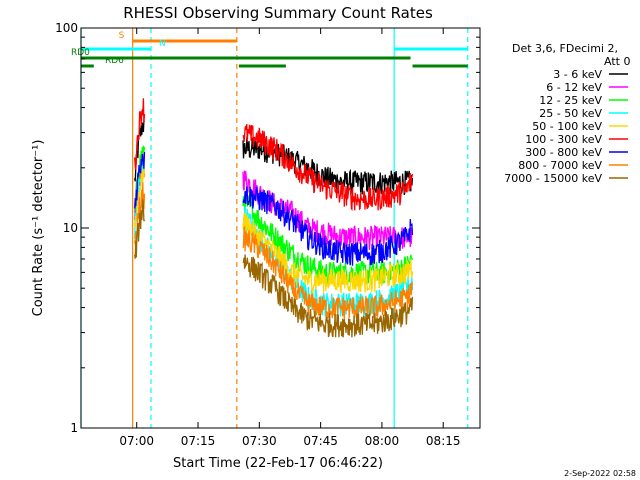 This screenshot has height=480, width=640. I want to click on x-tick-label: 07:45, so click(320, 441).